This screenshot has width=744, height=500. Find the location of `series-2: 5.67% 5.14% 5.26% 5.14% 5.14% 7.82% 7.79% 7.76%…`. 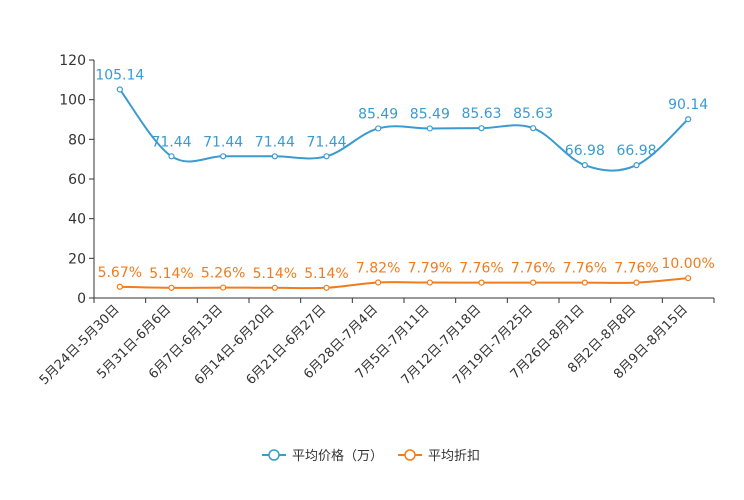

series-2: 5.67% 5.14% 5.26% 5.14% 5.14% 7.82% 7.79% 7.76%… is located at coordinates (406, 273).